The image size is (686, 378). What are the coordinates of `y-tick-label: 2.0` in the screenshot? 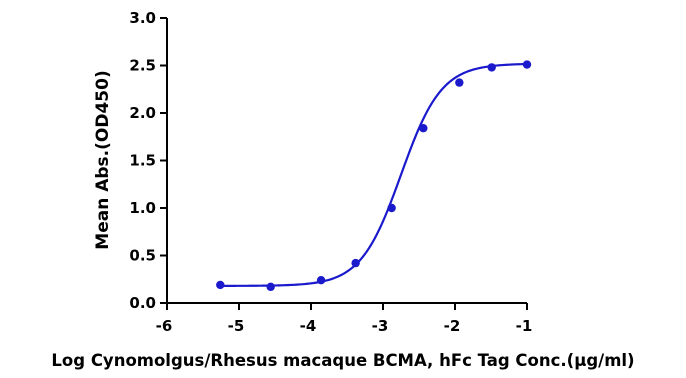 It's located at (142, 113).